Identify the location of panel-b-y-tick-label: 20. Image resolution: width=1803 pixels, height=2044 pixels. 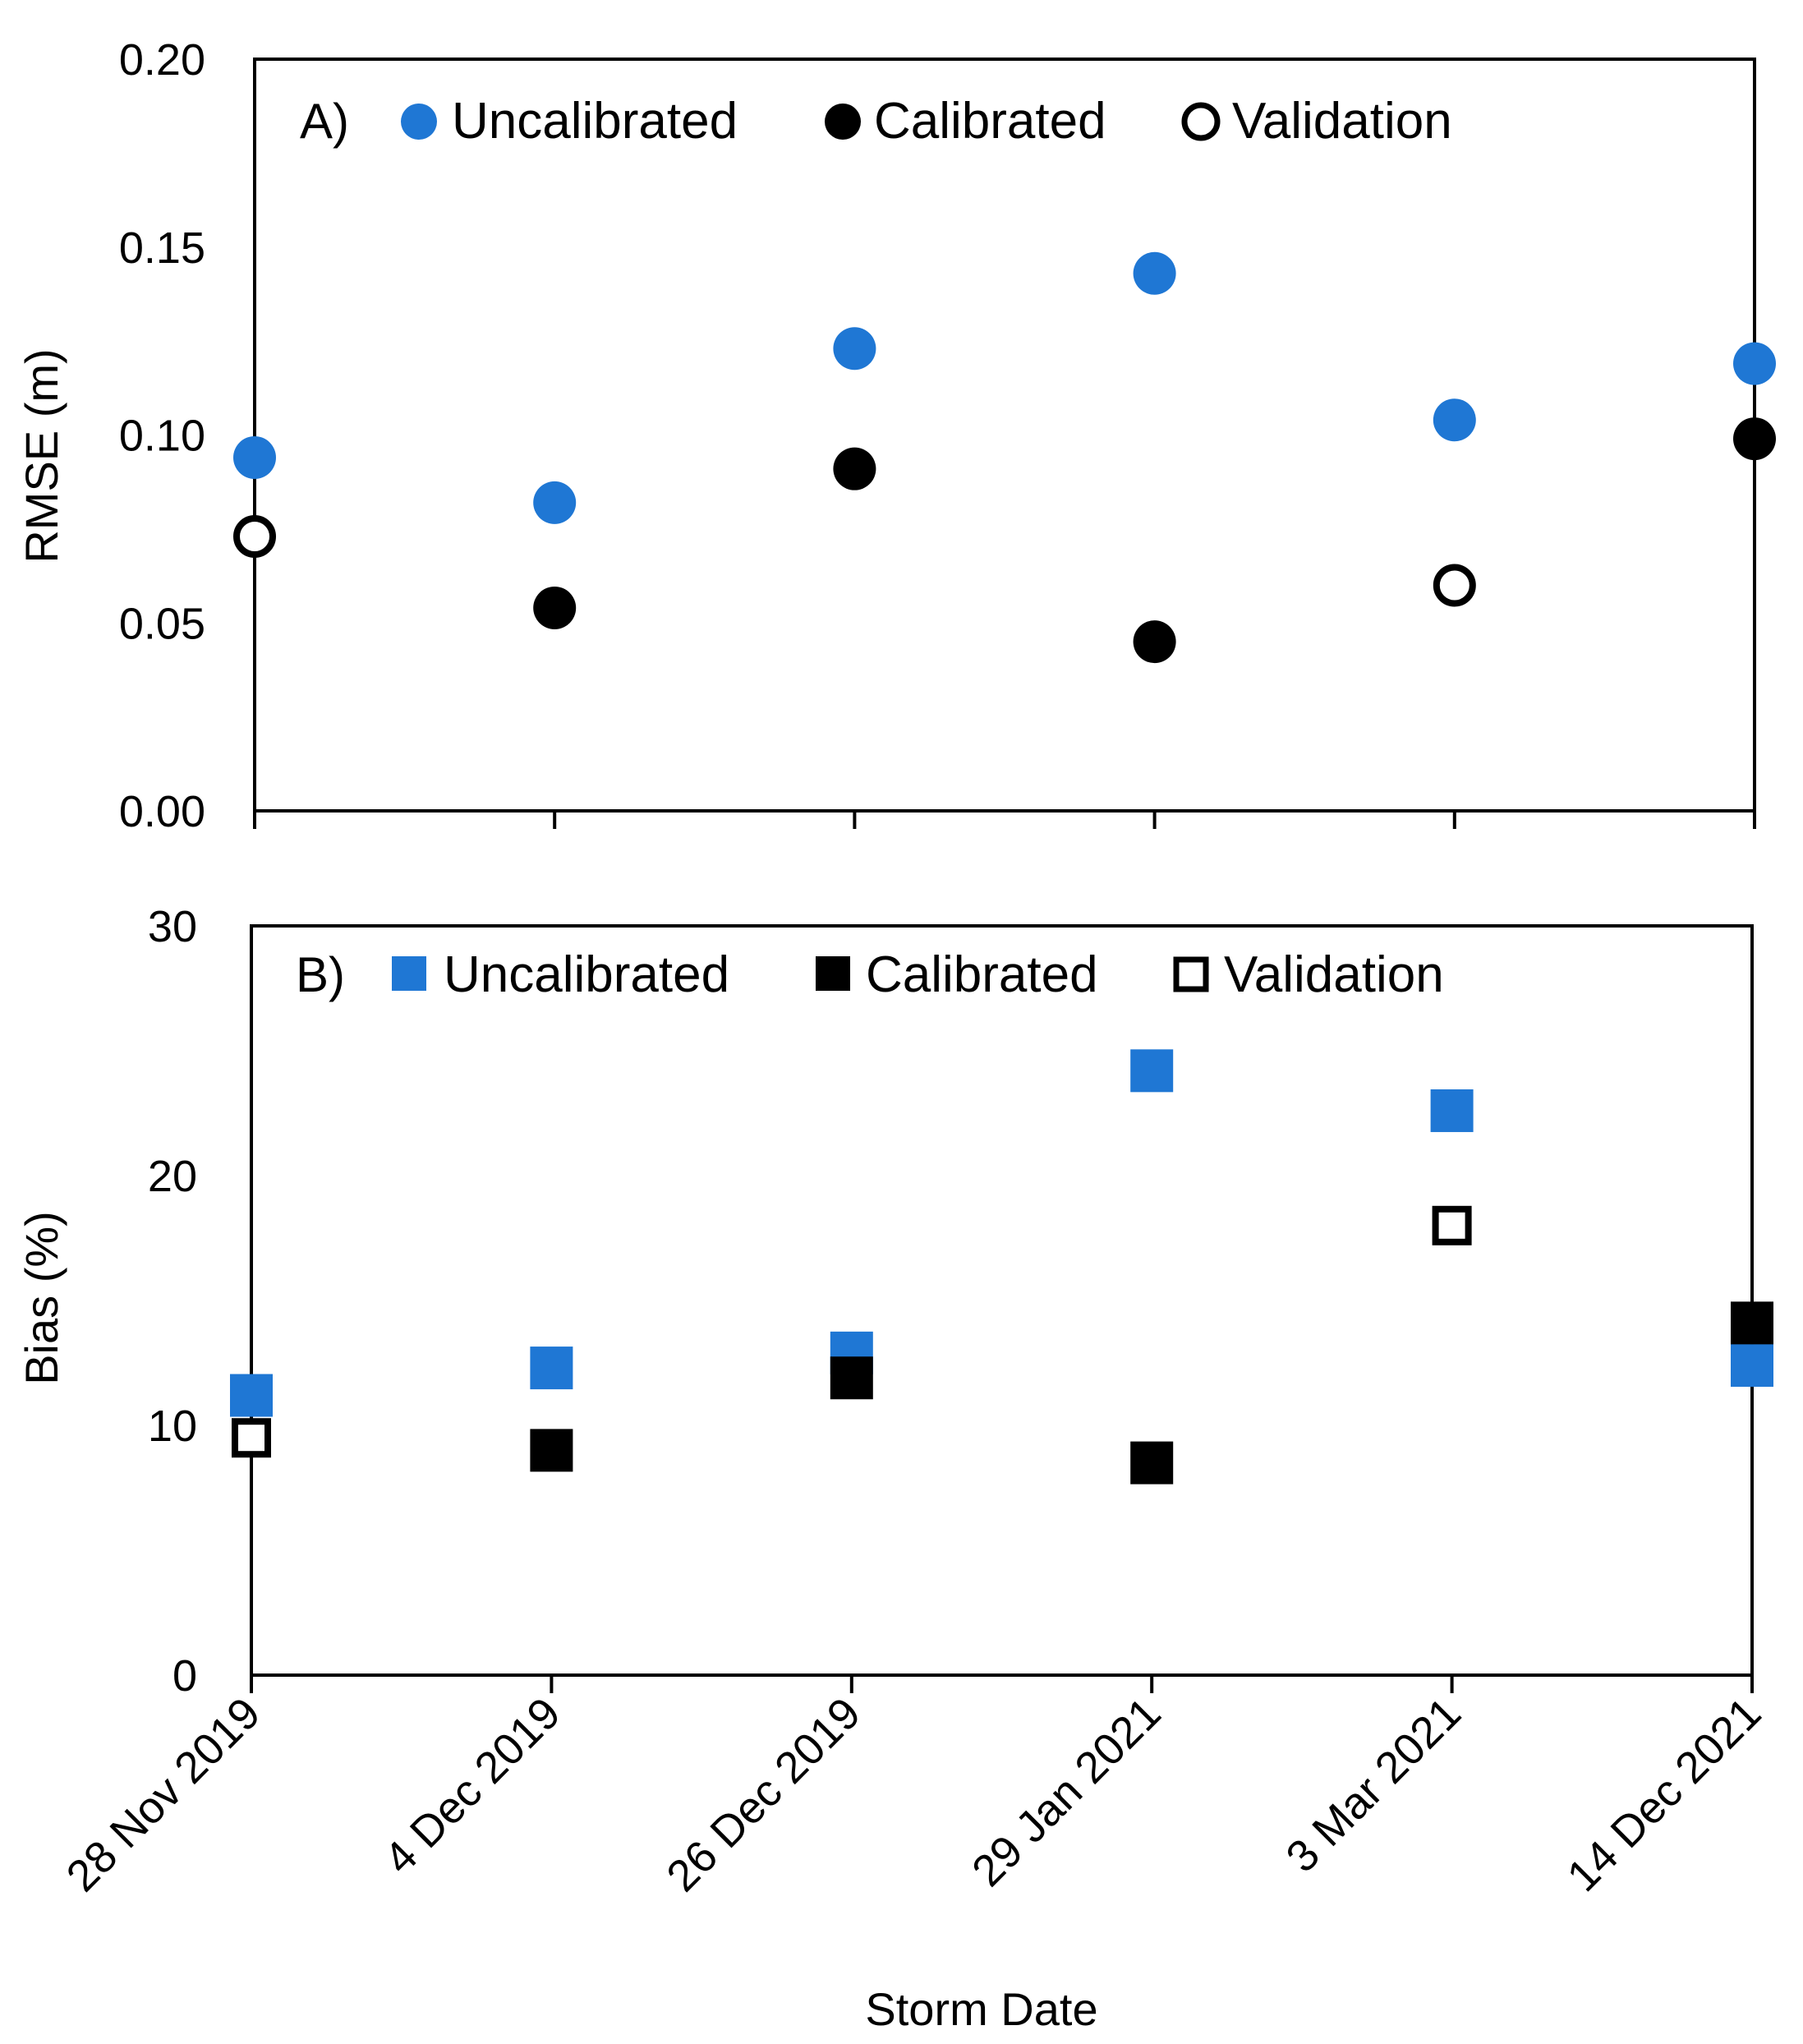
(173, 1176).